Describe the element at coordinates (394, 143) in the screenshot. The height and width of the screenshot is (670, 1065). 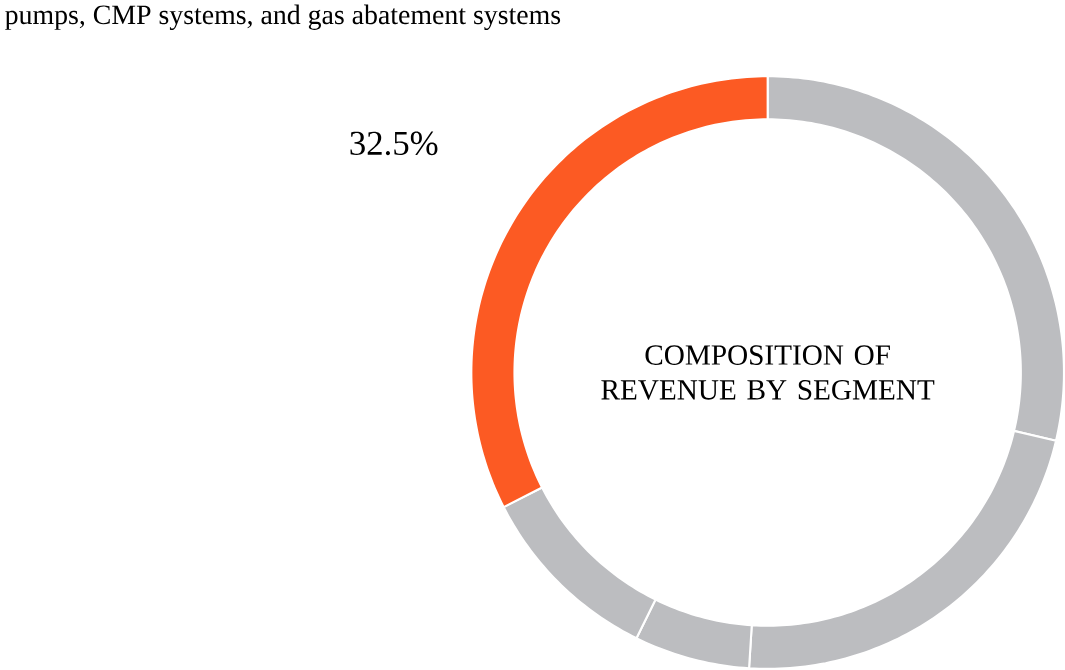
I see `data-label: 32.5%` at that location.